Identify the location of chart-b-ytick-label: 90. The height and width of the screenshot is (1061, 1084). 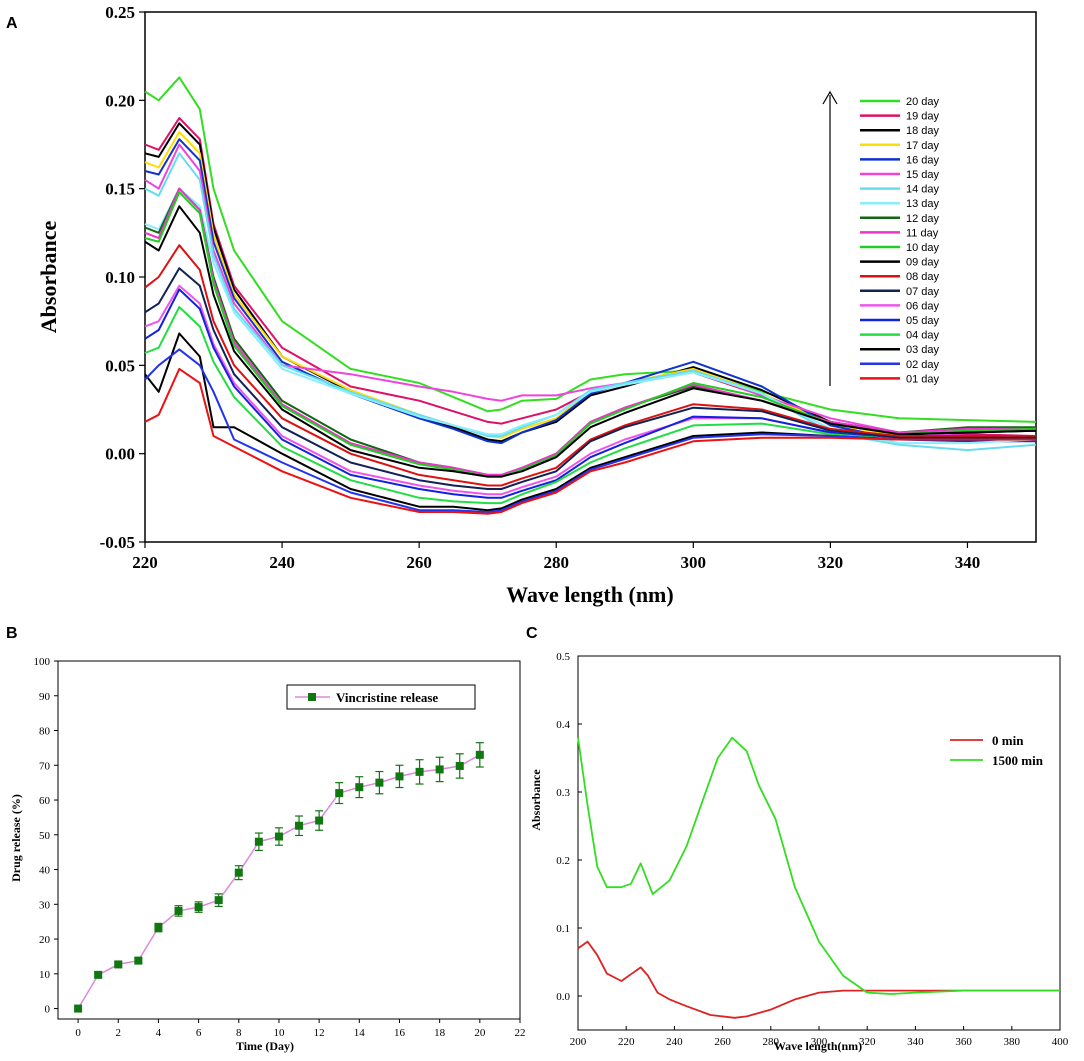
(45, 697).